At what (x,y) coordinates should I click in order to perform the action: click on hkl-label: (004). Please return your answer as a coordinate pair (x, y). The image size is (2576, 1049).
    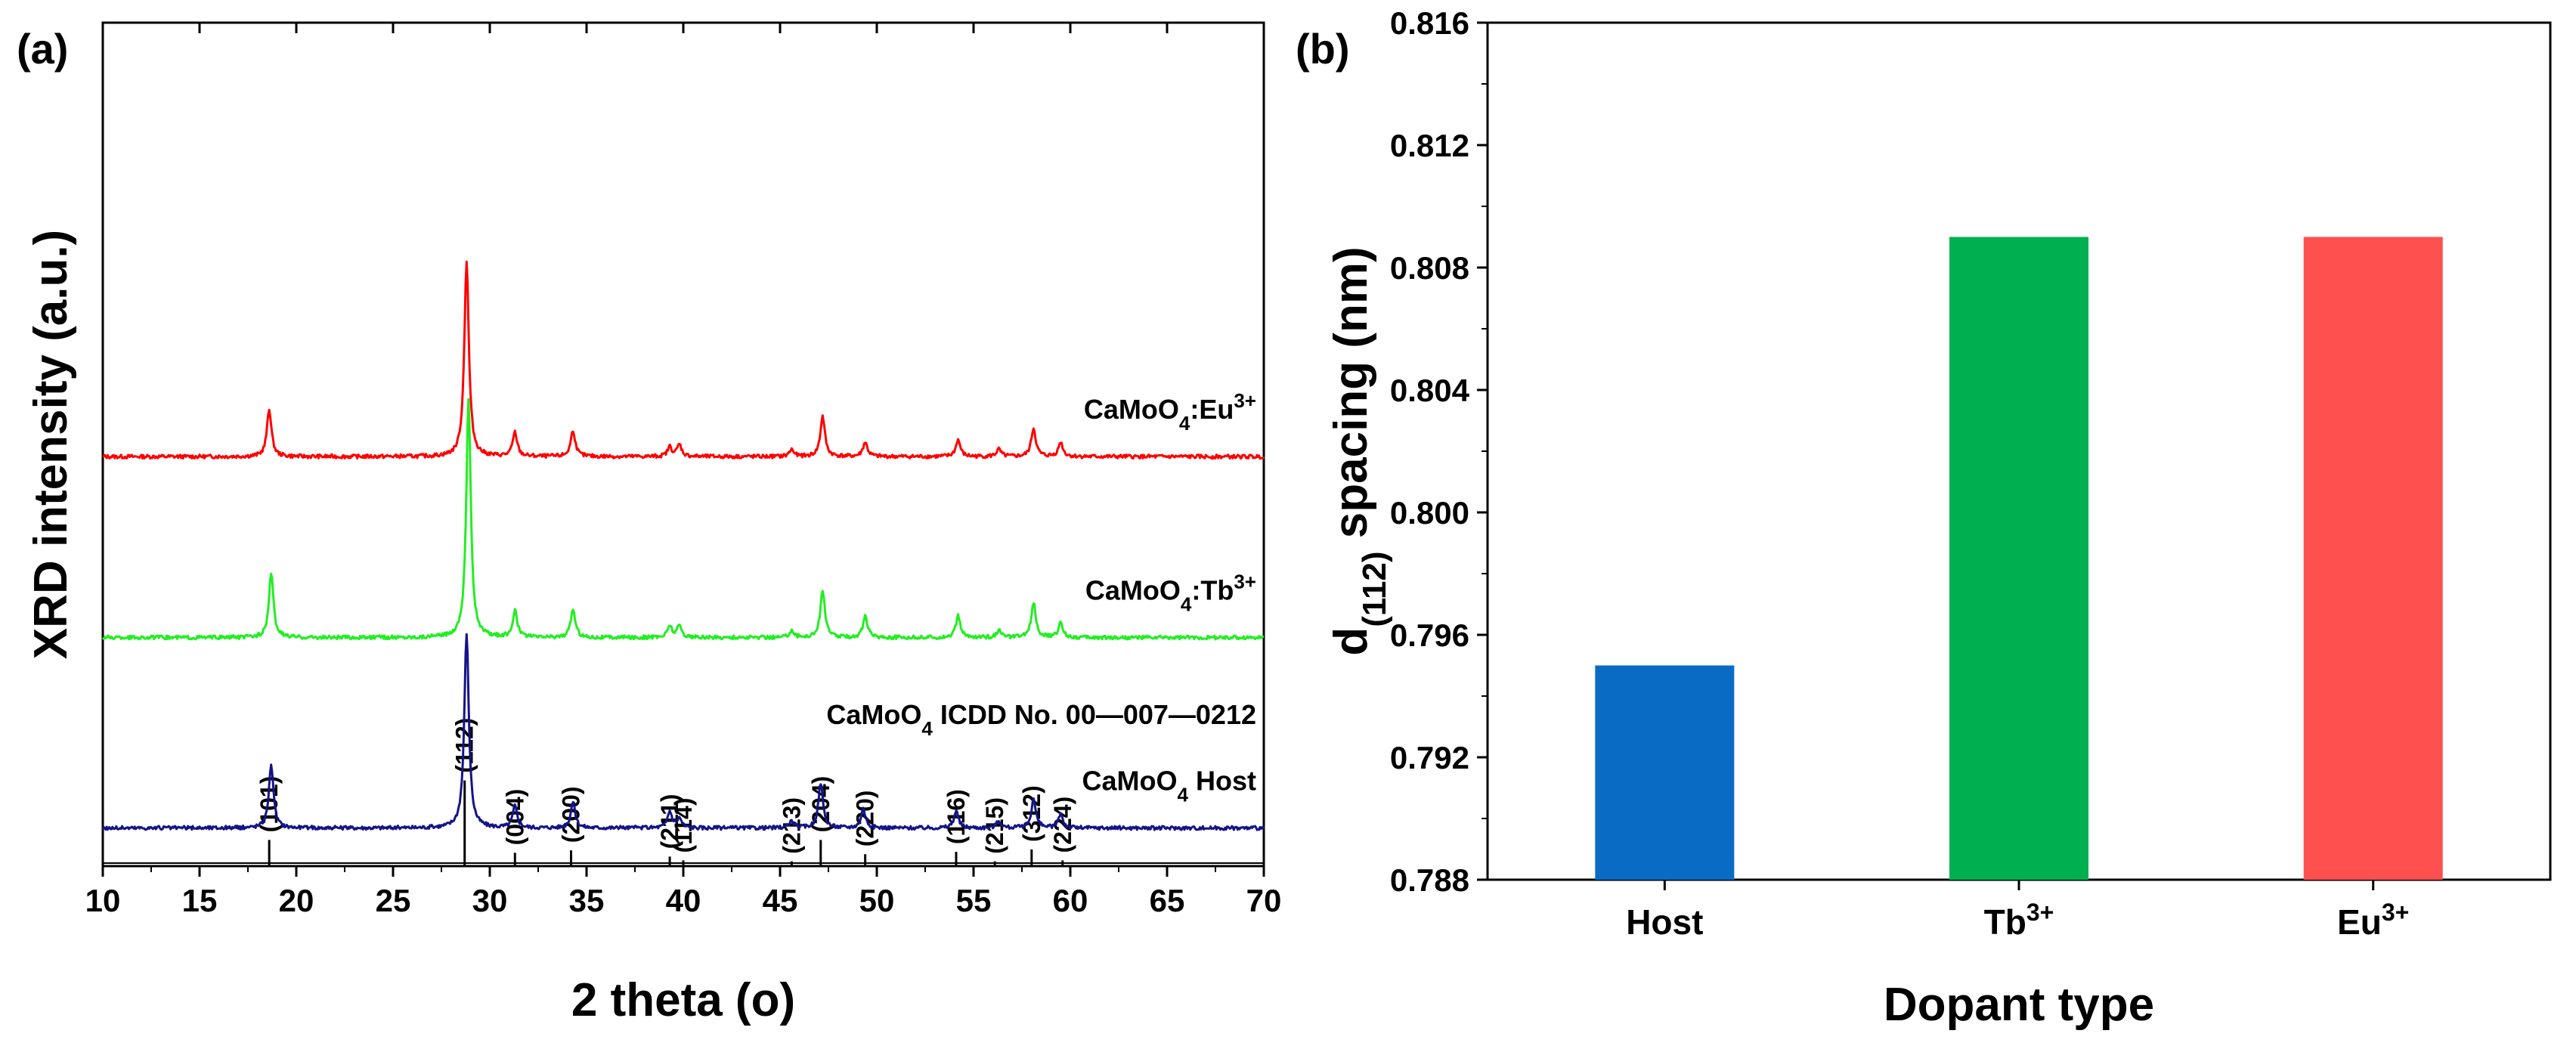
    Looking at the image, I should click on (514, 817).